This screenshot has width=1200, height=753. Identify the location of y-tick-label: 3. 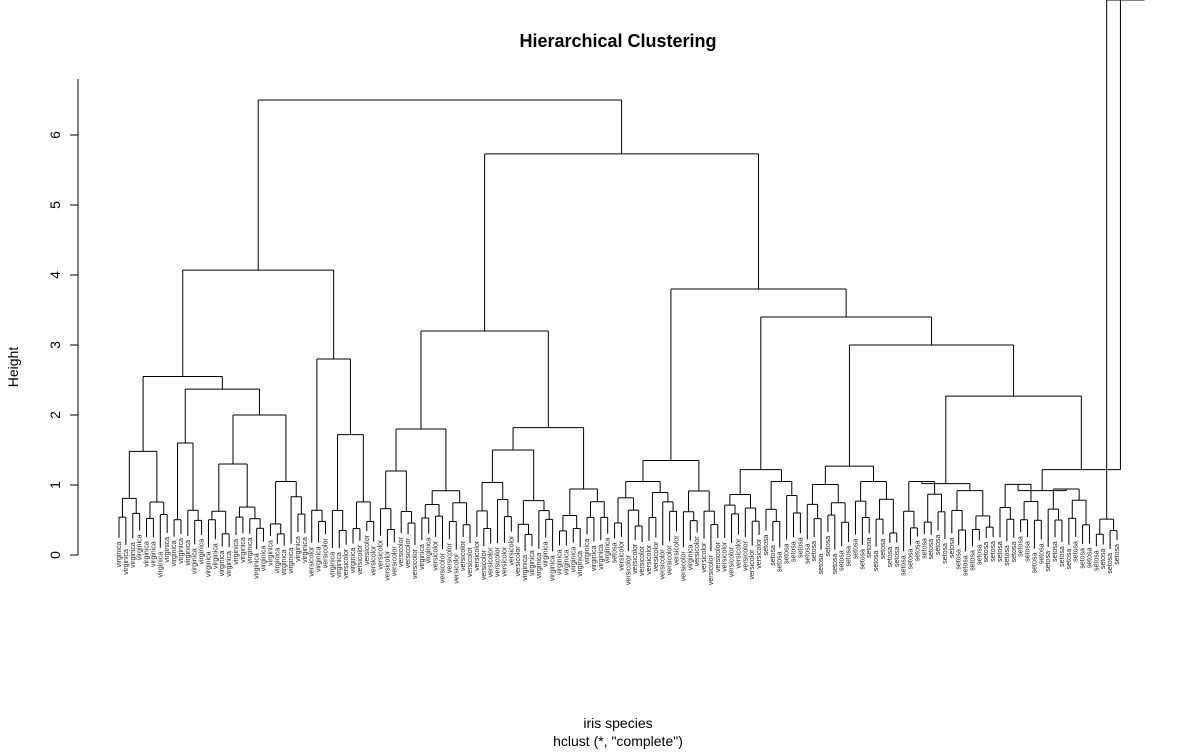
(55, 345).